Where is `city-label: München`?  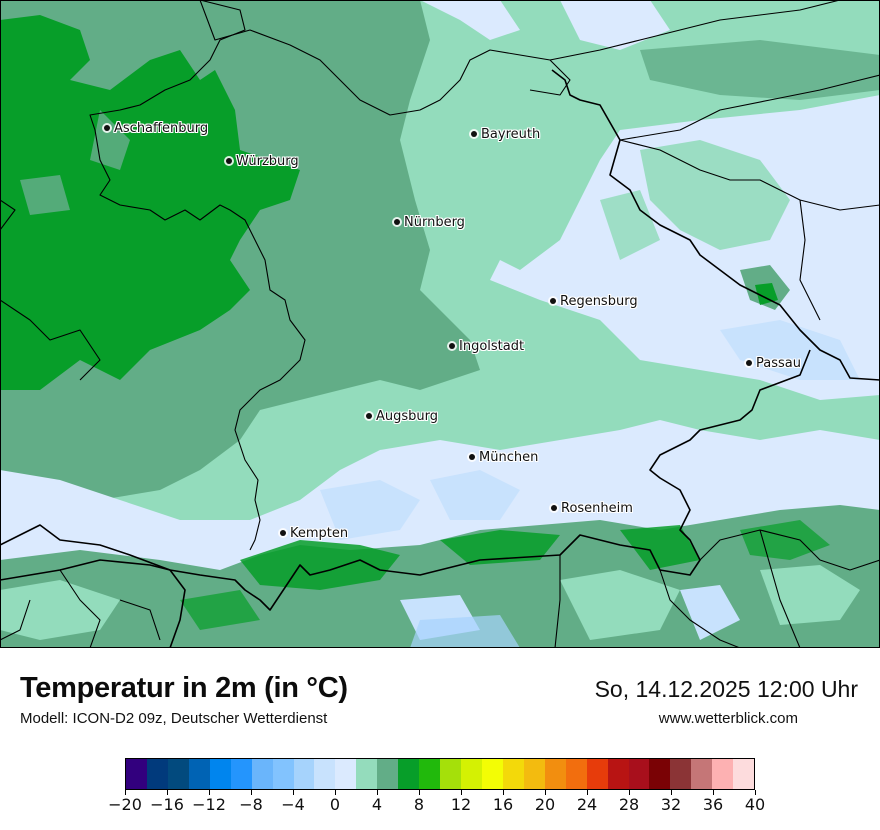 city-label: München is located at coordinates (509, 457).